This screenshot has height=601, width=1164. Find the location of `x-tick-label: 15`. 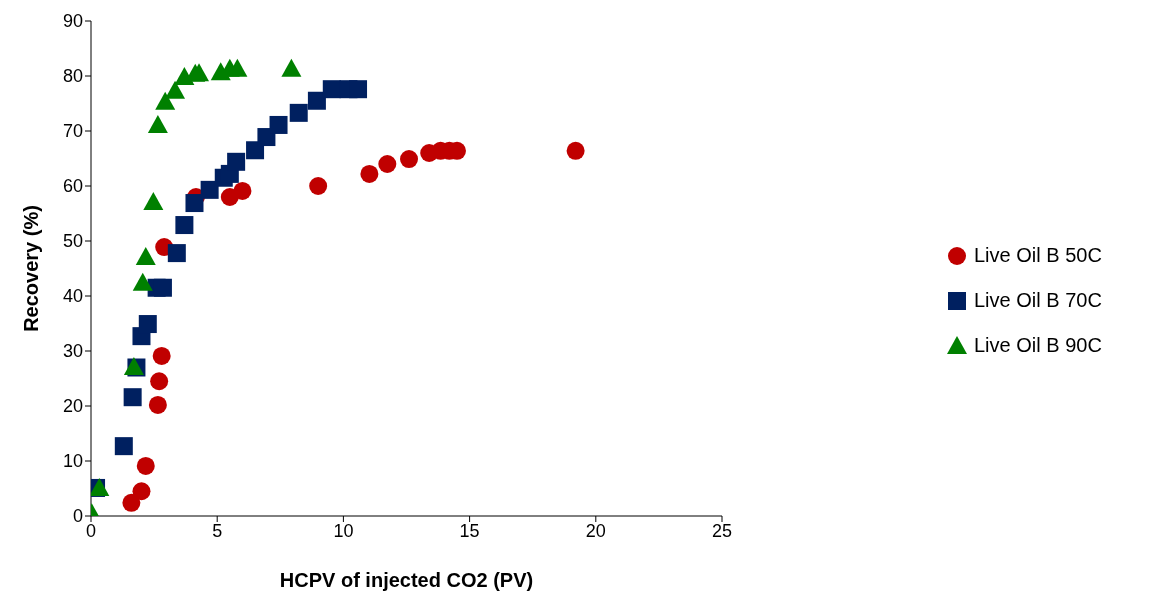

x-tick-label: 15 is located at coordinates (469, 530).